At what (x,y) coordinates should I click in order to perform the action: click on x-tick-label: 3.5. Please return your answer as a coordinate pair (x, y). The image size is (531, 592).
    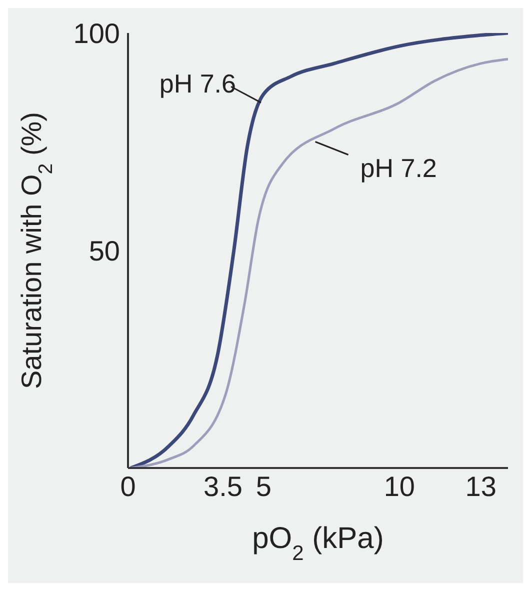
    Looking at the image, I should click on (223, 486).